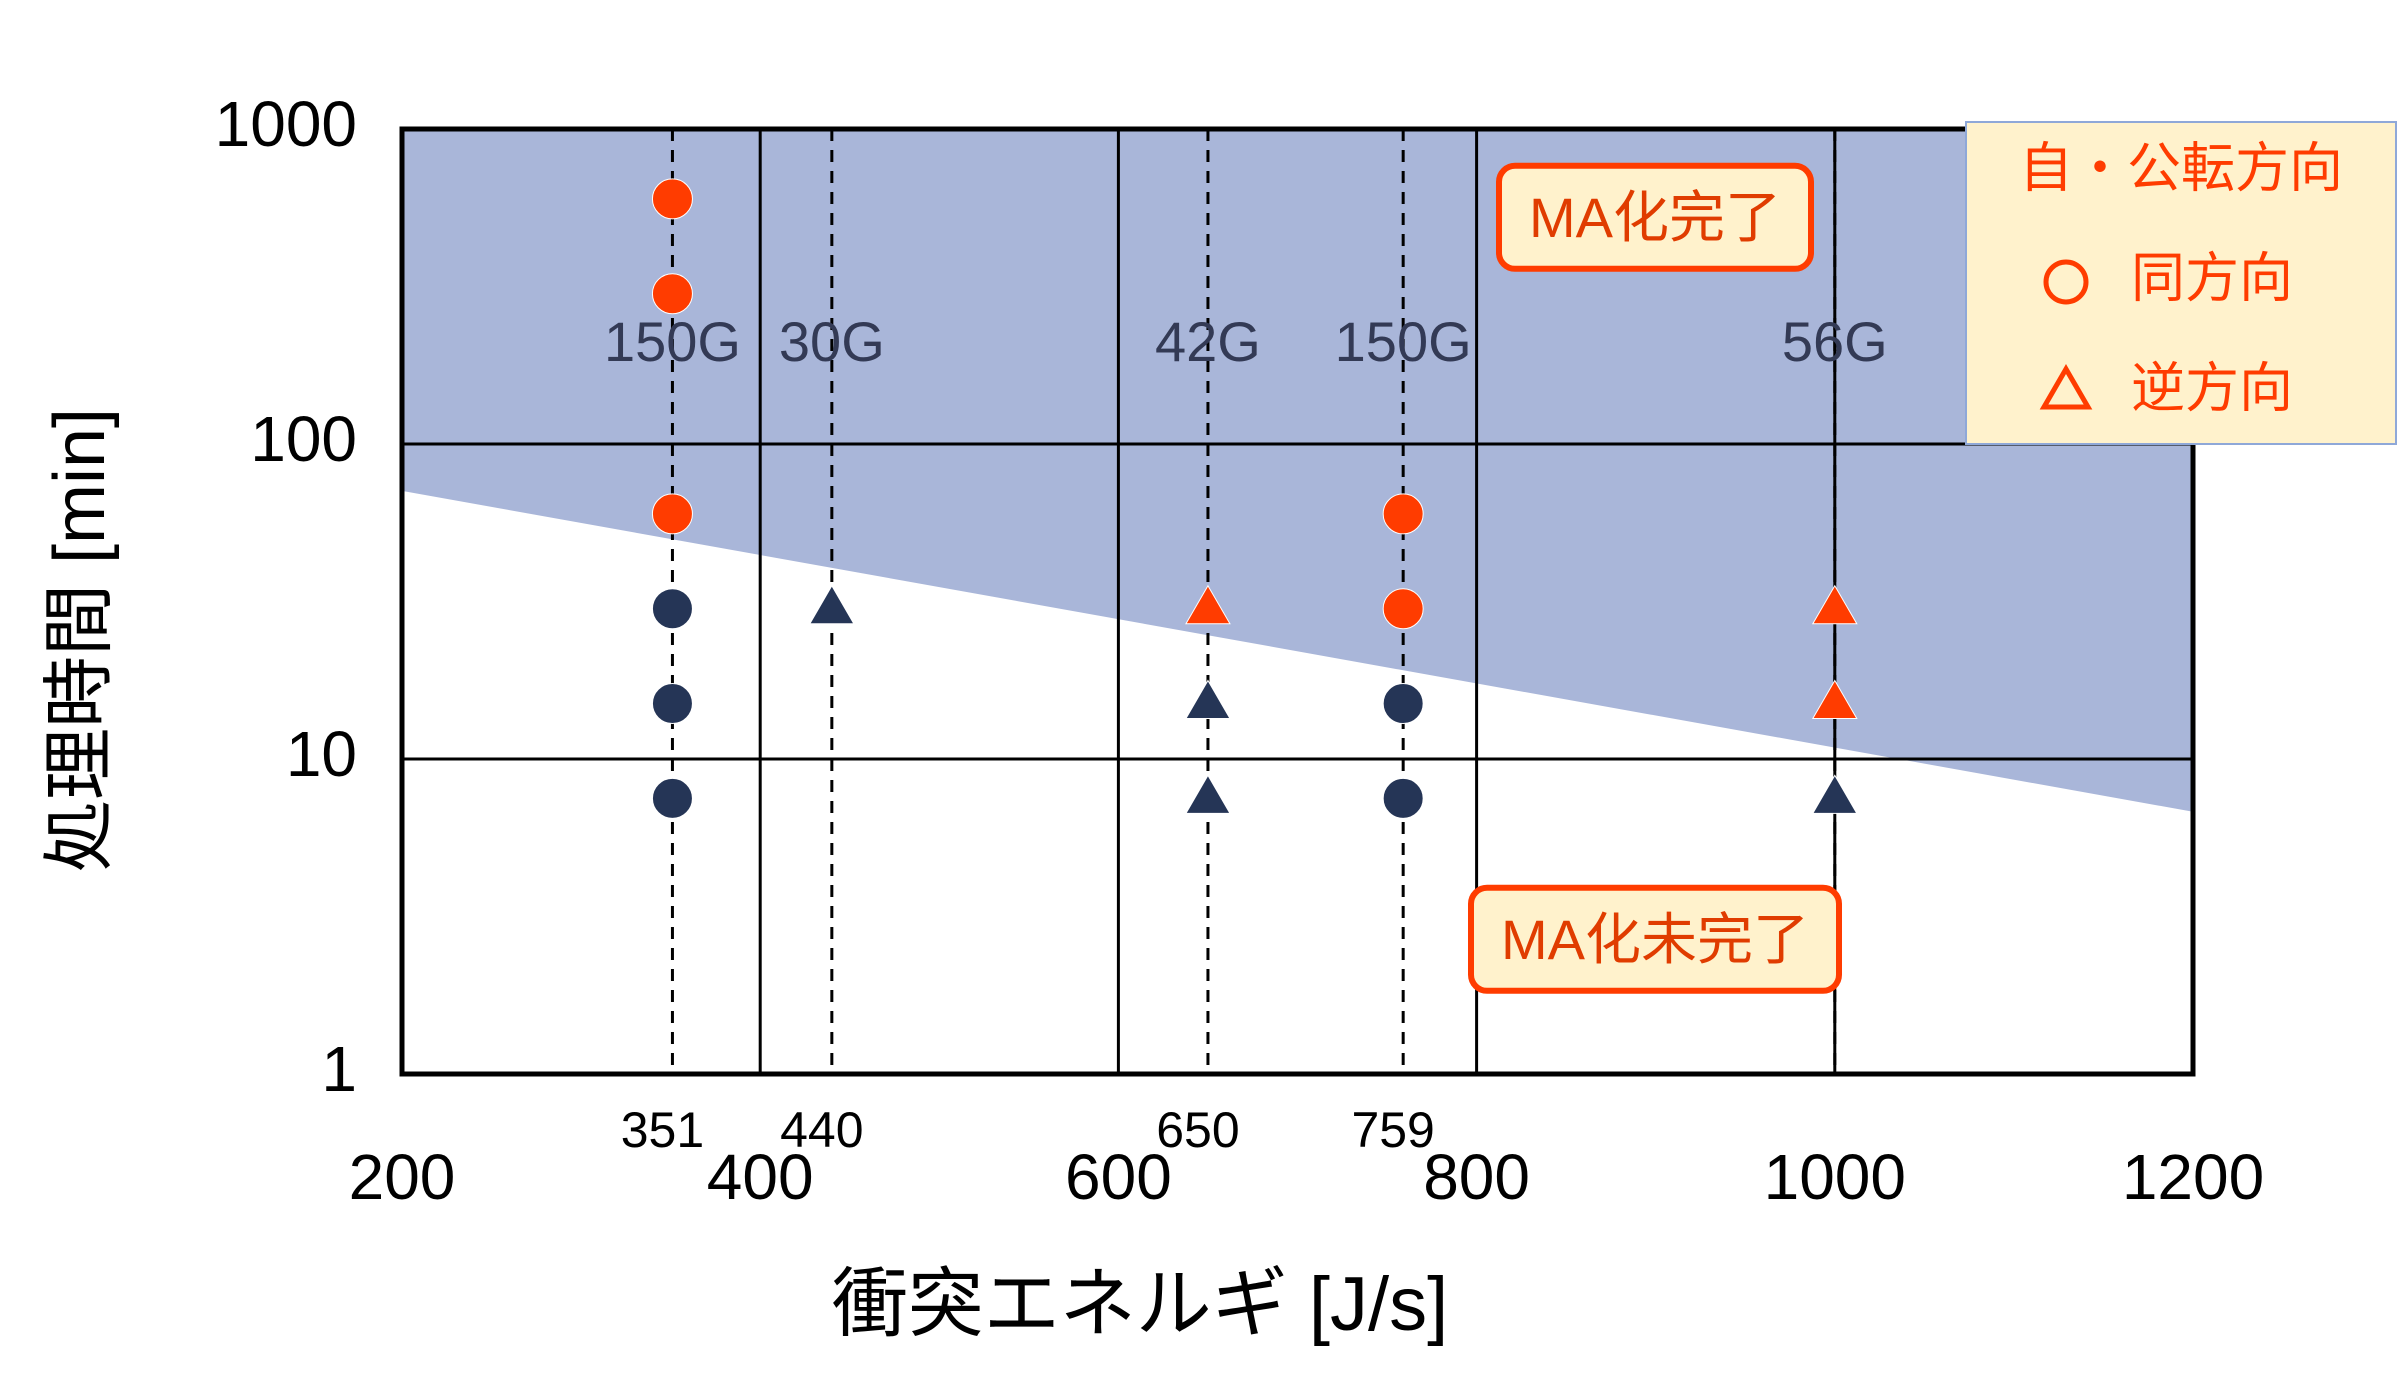  I want to click on y-tick-label: 10, so click(321, 754).